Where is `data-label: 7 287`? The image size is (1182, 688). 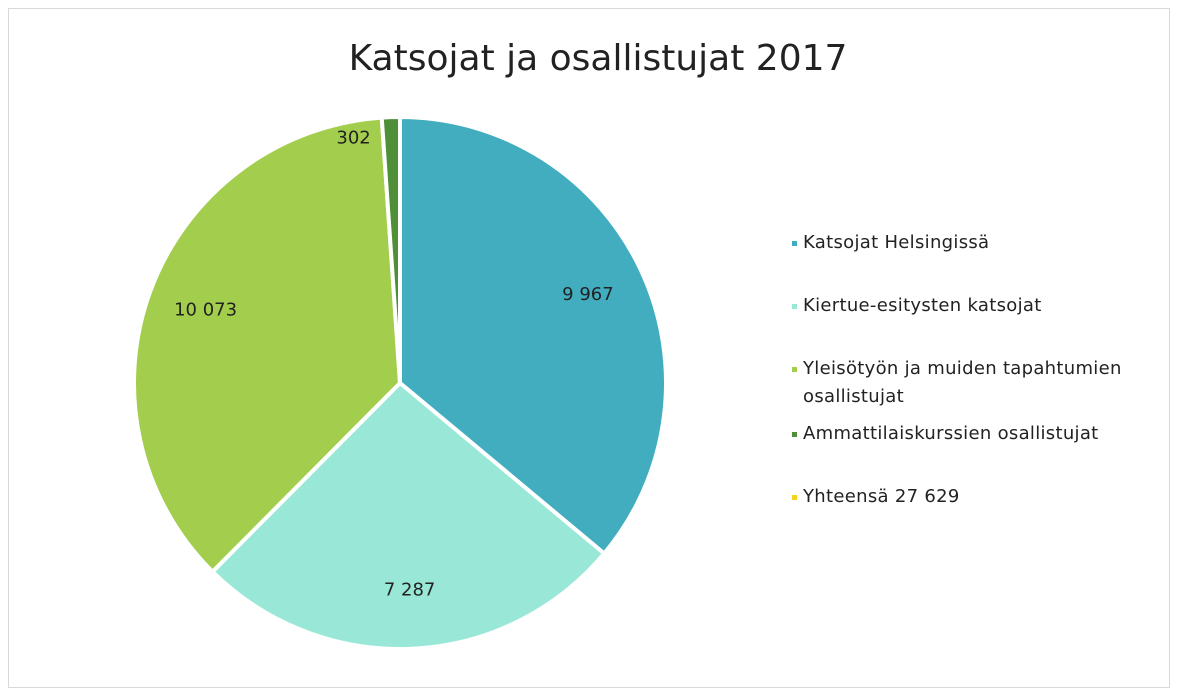
data-label: 7 287 is located at coordinates (410, 589).